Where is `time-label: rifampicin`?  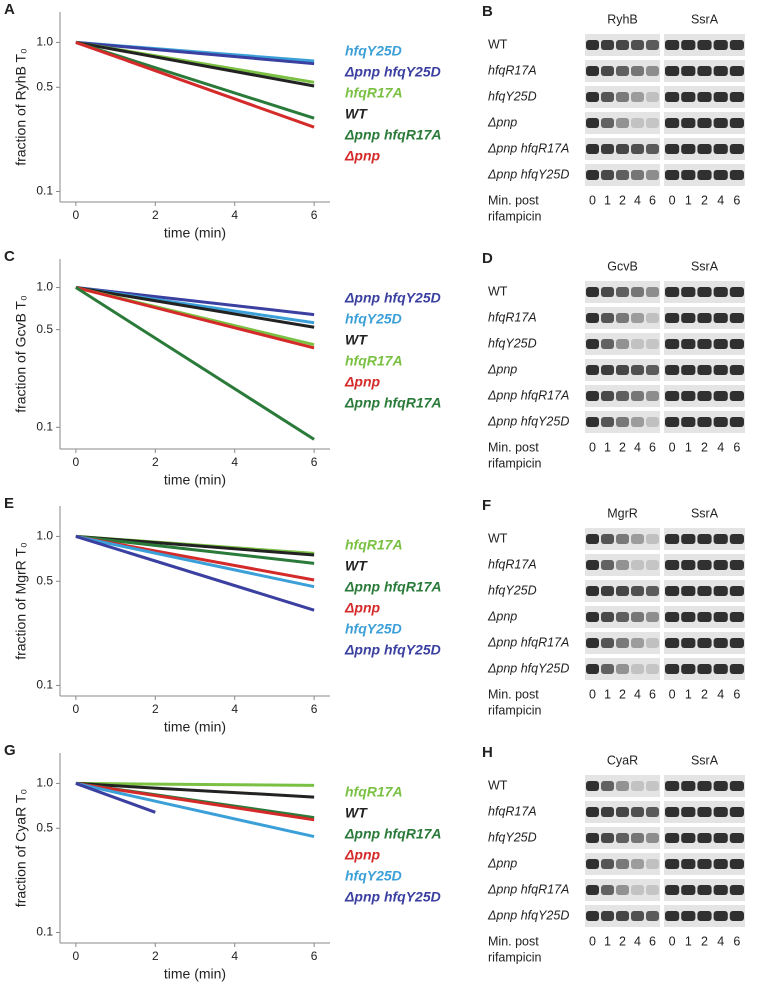
time-label: rifampicin is located at coordinates (515, 957).